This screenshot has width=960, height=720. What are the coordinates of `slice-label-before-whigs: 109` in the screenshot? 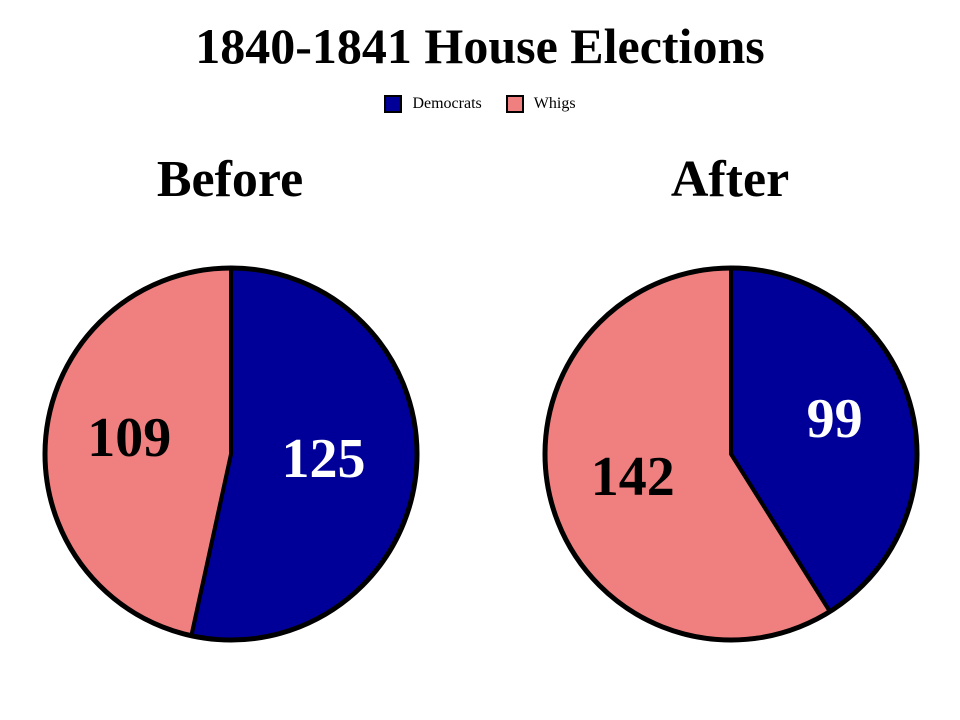 It's located at (129, 438).